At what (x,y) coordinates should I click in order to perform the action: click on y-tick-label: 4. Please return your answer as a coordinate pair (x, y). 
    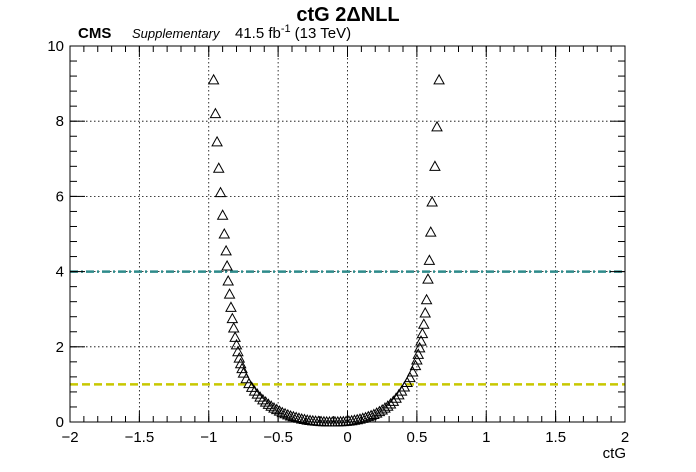
    Looking at the image, I should click on (60, 272).